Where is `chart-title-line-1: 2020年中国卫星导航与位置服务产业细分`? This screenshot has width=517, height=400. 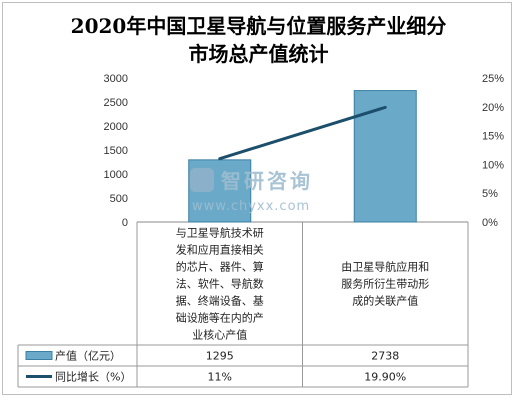 chart-title-line-1: 2020年中国卫星导航与位置服务产业细分 is located at coordinates (258, 26).